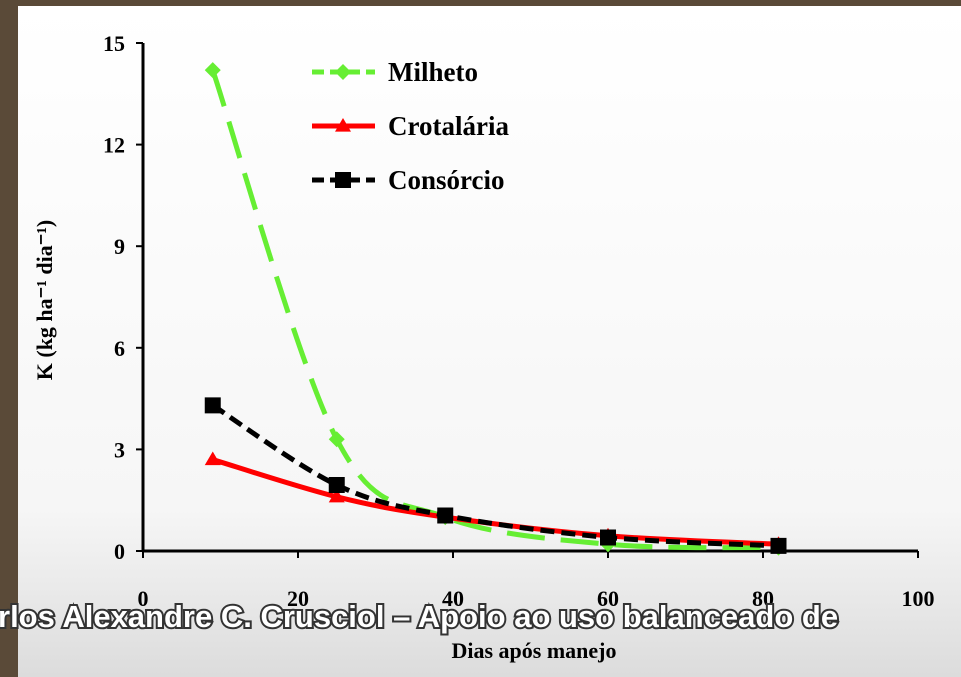 This screenshot has height=677, width=961. What do you see at coordinates (143, 598) in the screenshot?
I see `x-tick-label: 0` at bounding box center [143, 598].